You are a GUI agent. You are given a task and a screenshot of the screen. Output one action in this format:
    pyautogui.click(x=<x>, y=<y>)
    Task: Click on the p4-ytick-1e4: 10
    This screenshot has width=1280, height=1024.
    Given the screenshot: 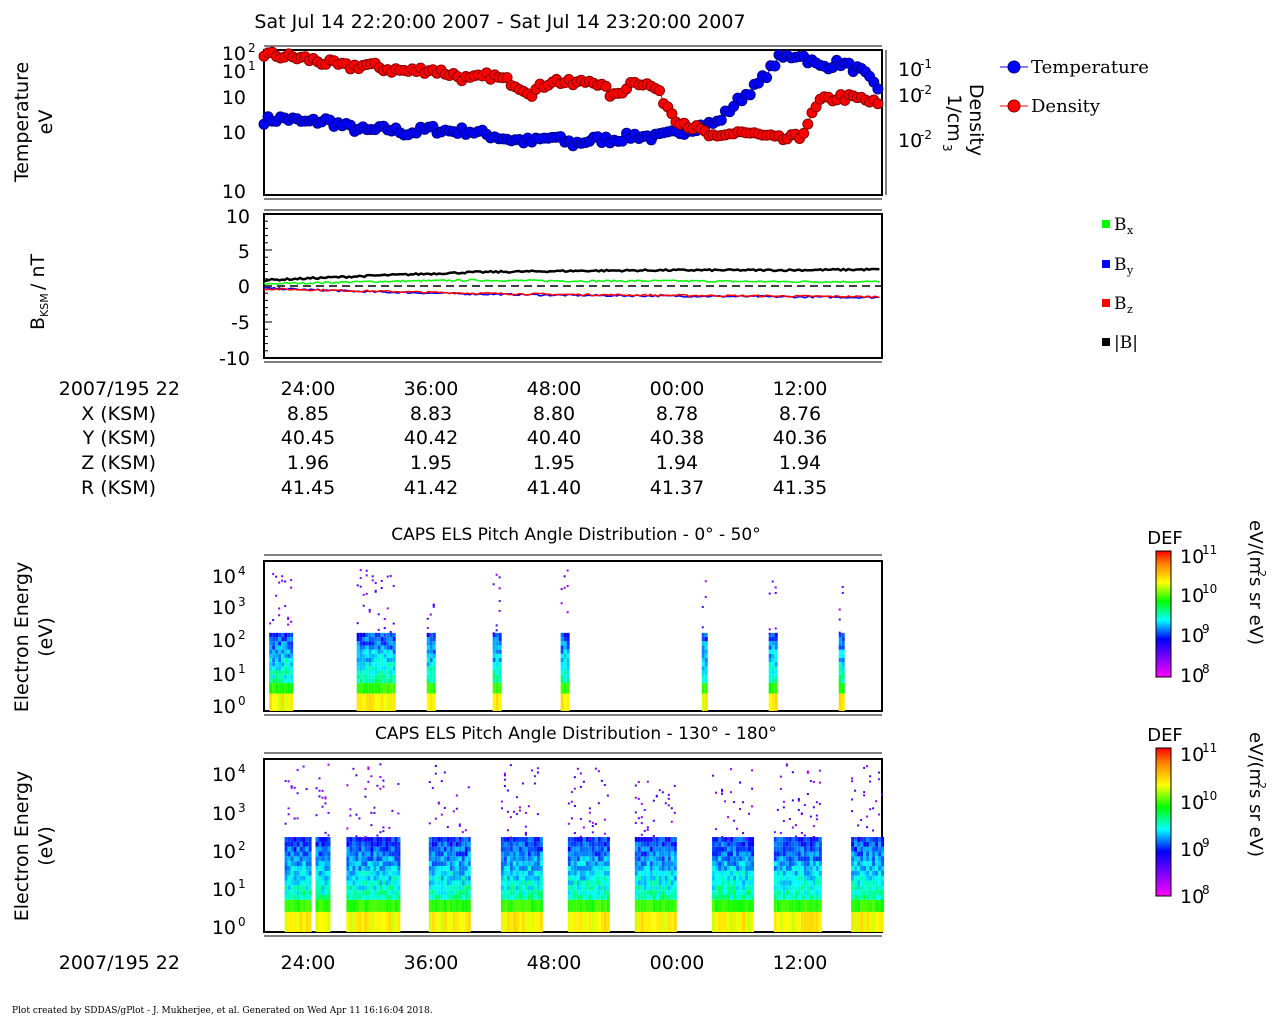 What is the action you would take?
    pyautogui.click(x=224, y=775)
    